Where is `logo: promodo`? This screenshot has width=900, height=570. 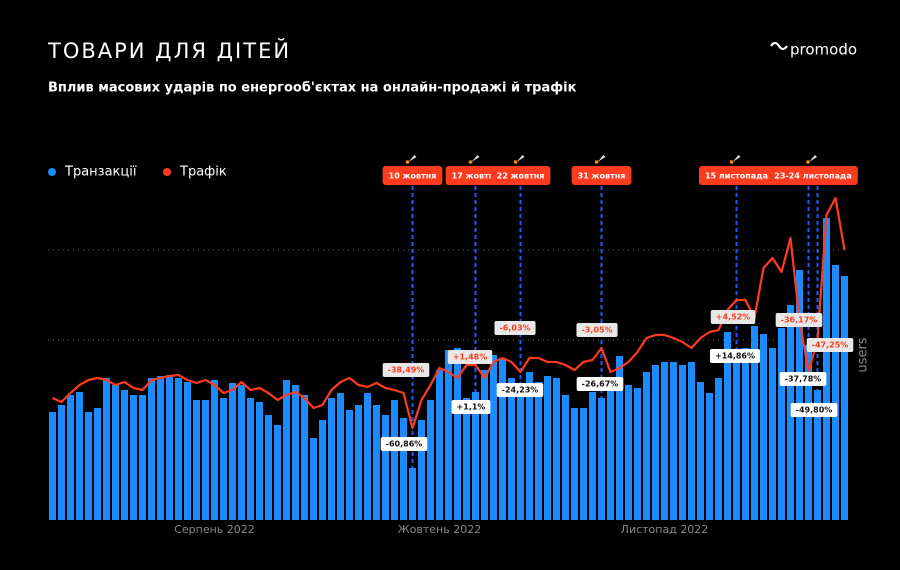 logo: promodo is located at coordinates (813, 50).